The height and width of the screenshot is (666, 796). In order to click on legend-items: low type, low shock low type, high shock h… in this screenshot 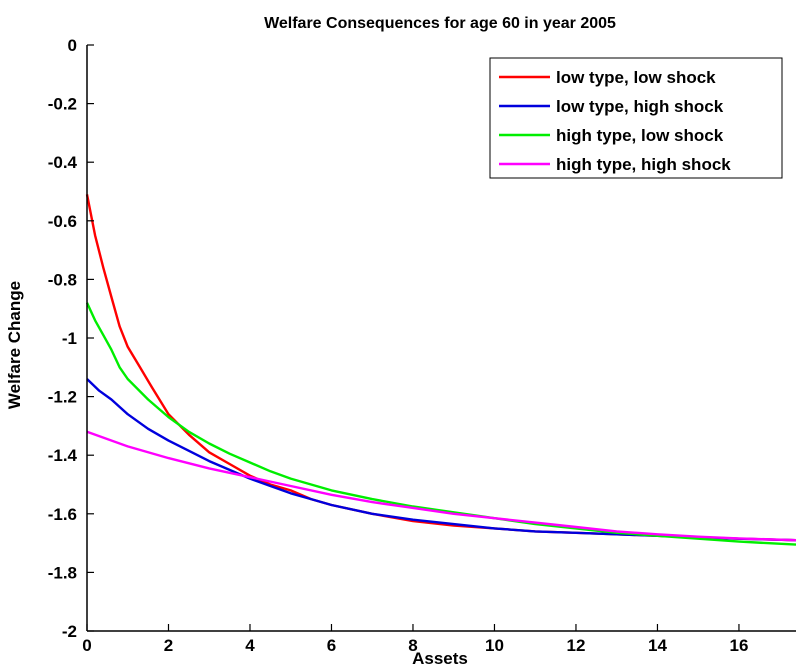, I will do `click(615, 121)`.